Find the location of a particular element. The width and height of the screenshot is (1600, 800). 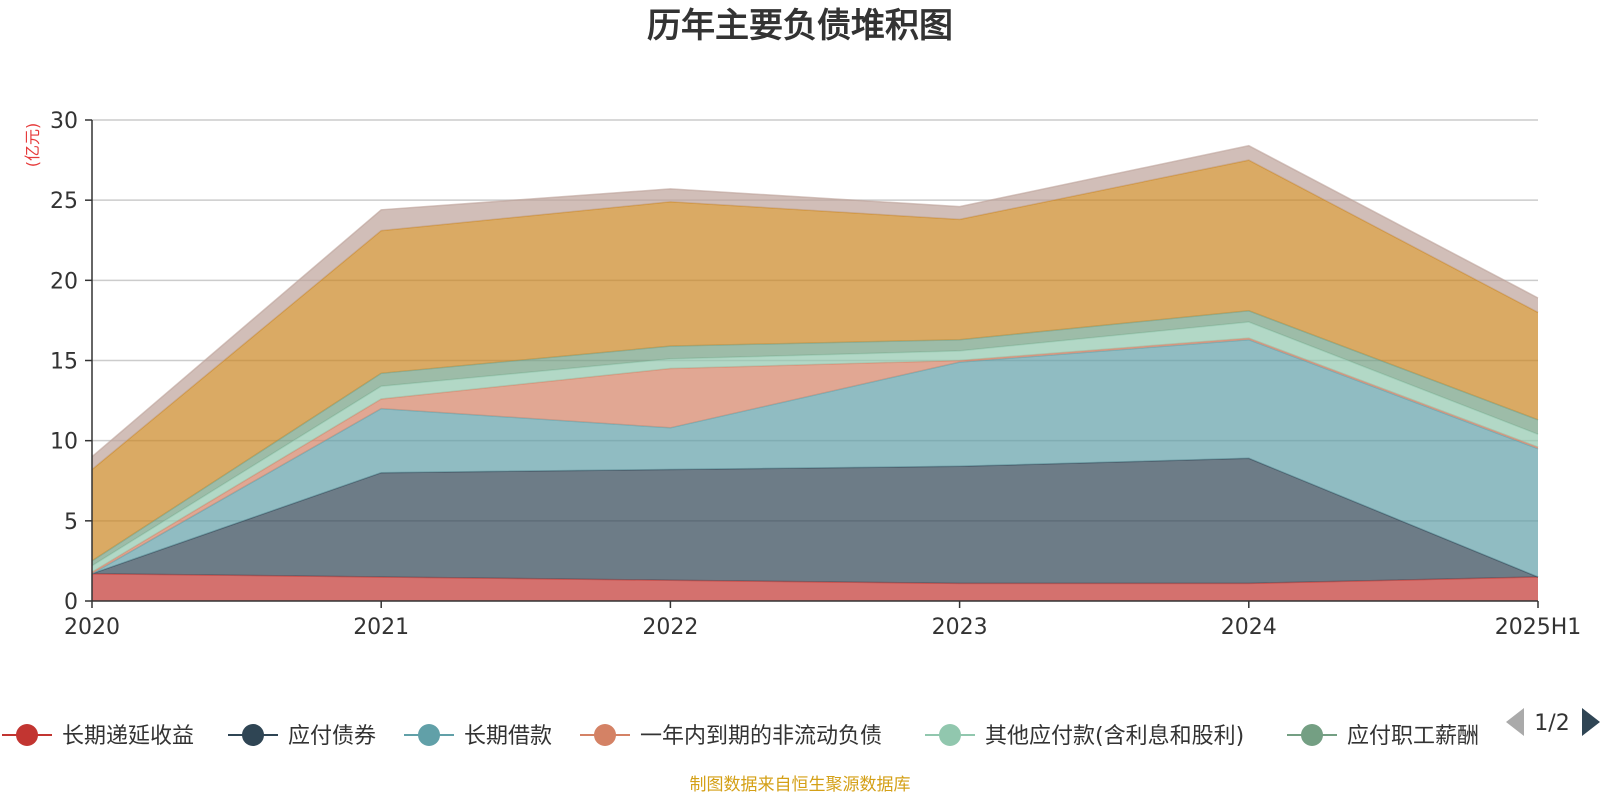

y-tick-label: 0 is located at coordinates (71, 602).